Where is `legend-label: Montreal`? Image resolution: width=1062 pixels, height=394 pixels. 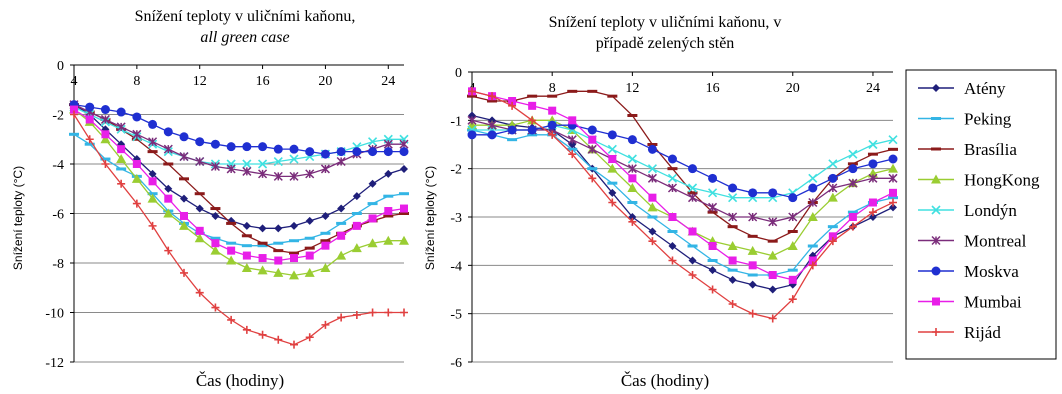 legend-label: Montreal is located at coordinates (995, 241).